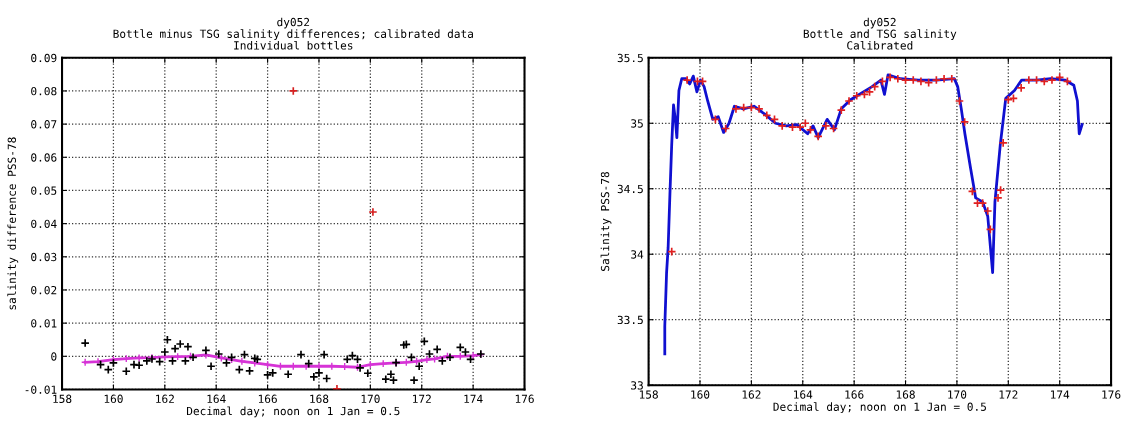 The height and width of the screenshot is (428, 1128). I want to click on y-tick-label: 33, so click(637, 385).